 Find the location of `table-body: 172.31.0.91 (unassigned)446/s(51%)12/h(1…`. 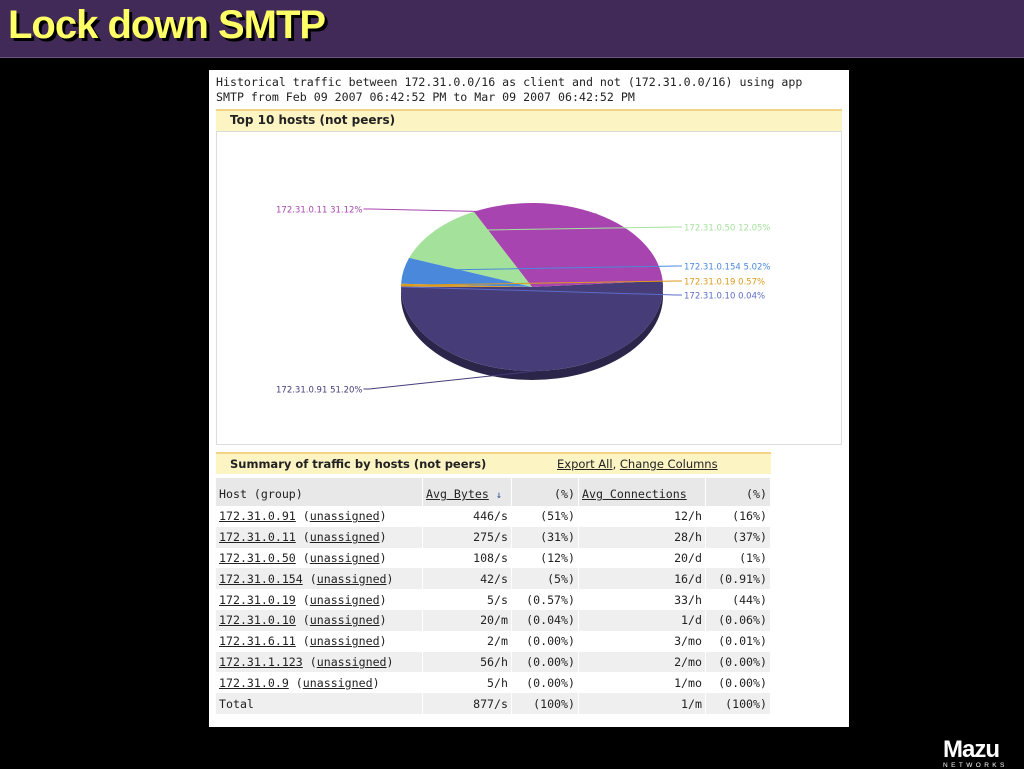

table-body: 172.31.0.91 (unassigned)446/s(51%)12/h(1… is located at coordinates (493, 610).